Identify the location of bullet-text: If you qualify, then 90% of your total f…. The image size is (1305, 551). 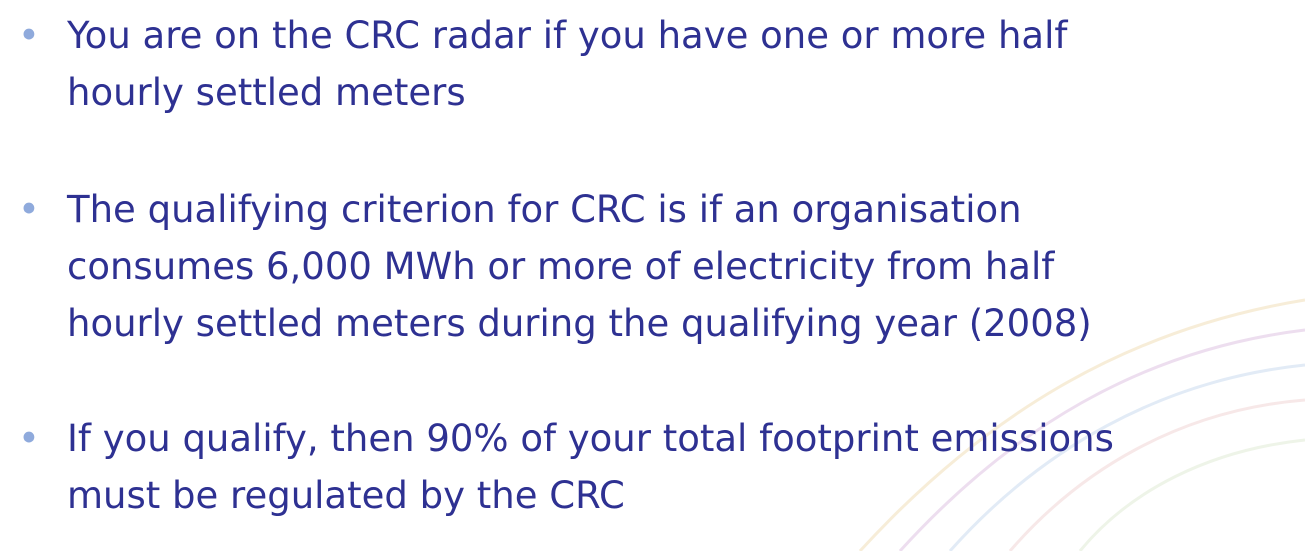
(590, 438).